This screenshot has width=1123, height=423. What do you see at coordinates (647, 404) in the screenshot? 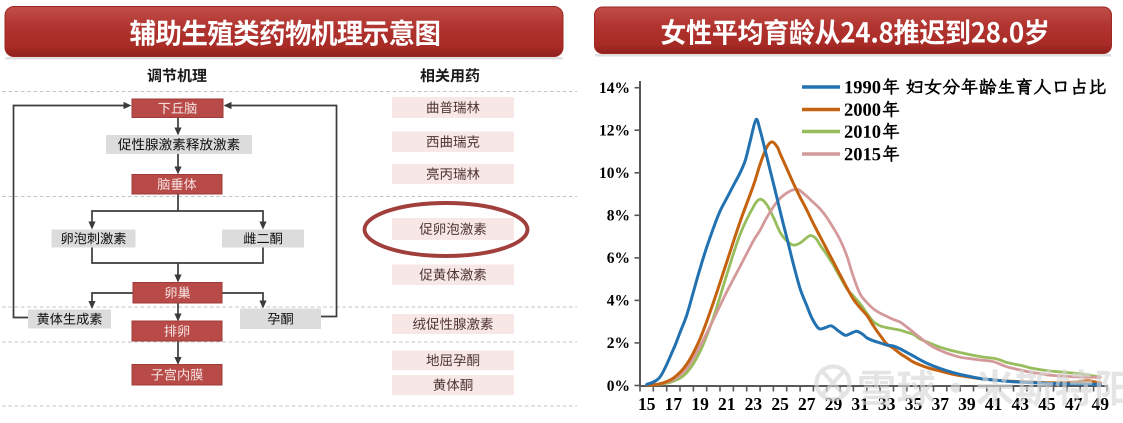
I see `svg-text: 15` at bounding box center [647, 404].